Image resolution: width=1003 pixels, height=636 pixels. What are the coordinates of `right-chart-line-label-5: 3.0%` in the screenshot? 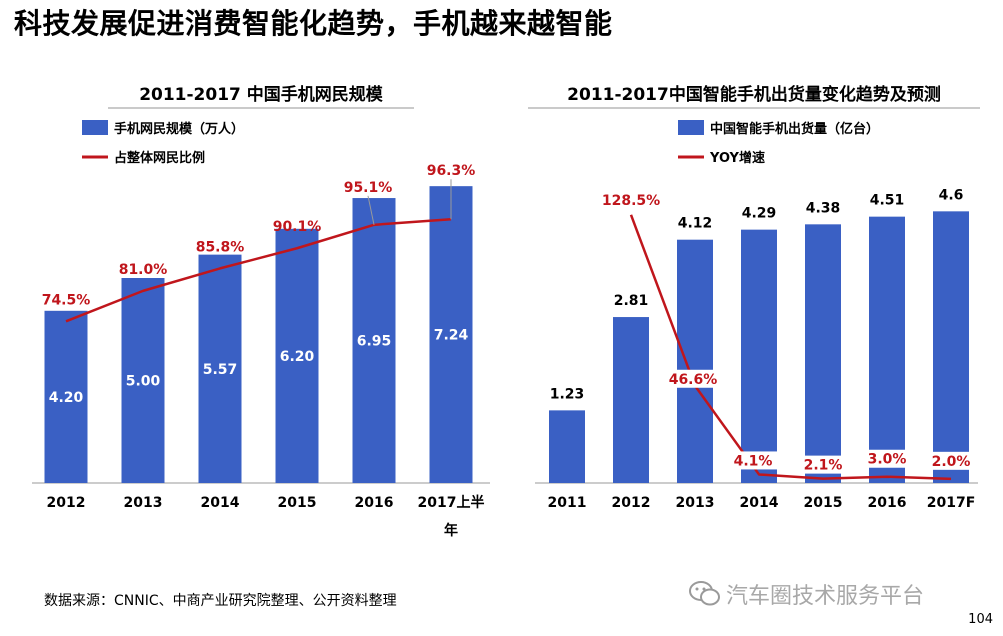 It's located at (887, 460).